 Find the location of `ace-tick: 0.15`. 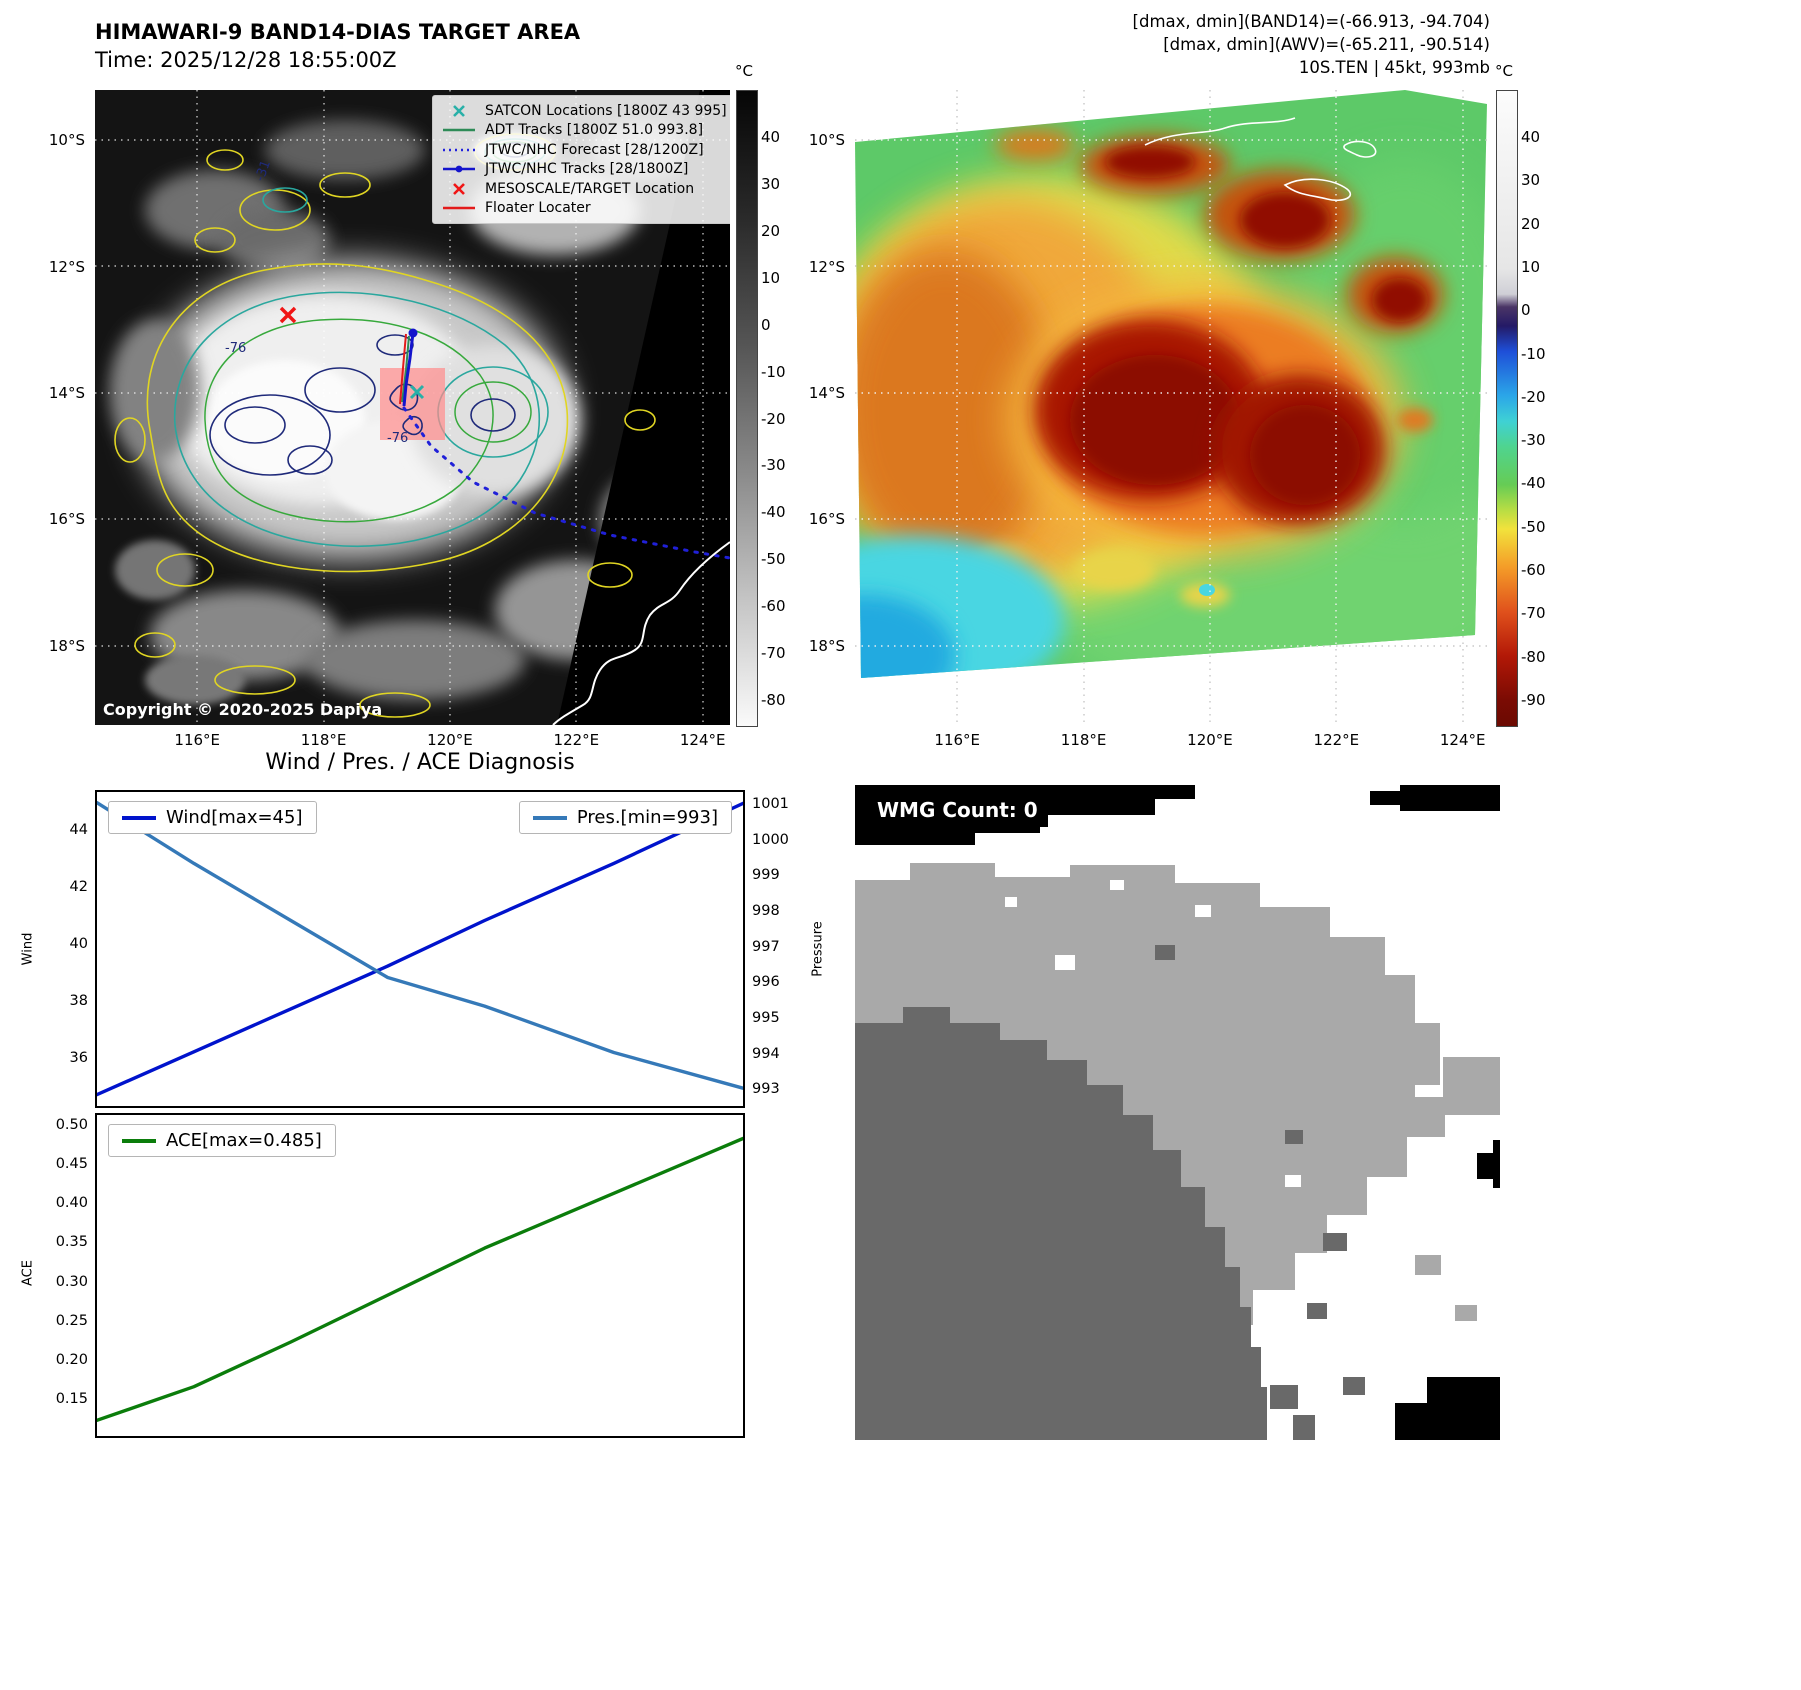

ace-tick: 0.15 is located at coordinates (71, 1399).